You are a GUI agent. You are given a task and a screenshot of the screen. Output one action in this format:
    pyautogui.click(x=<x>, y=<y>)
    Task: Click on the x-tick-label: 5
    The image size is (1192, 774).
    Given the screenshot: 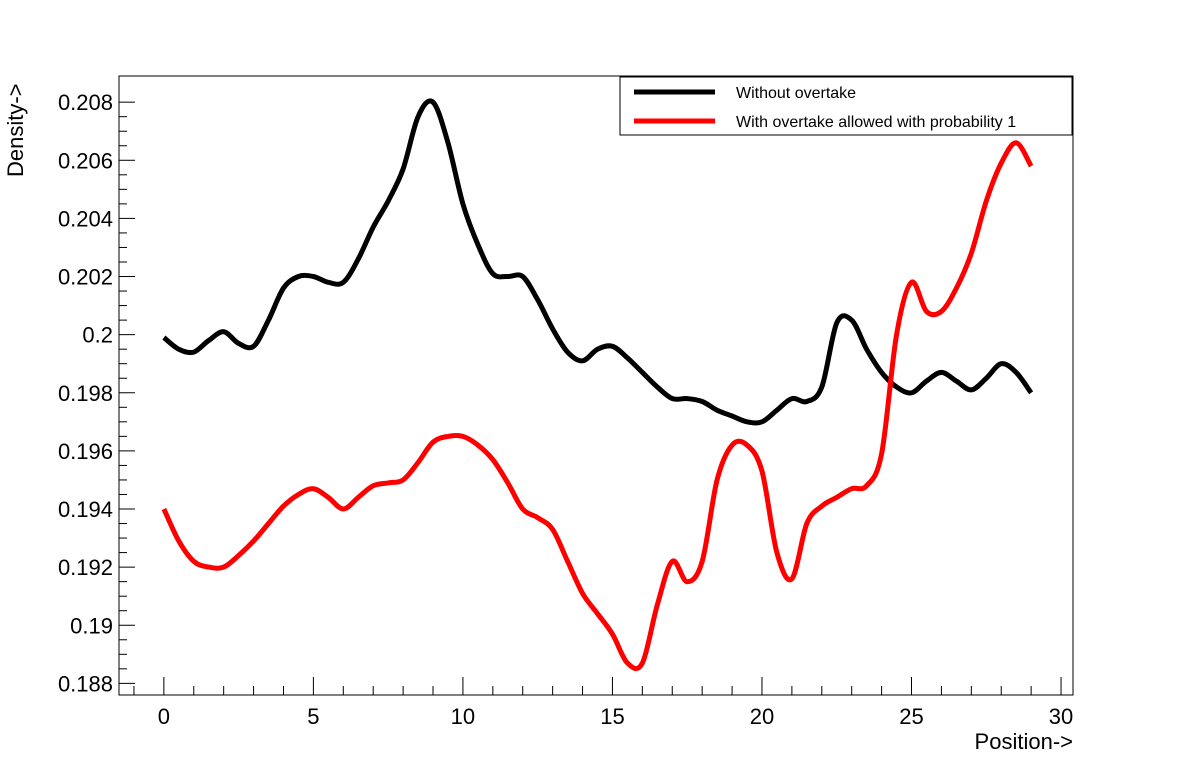 What is the action you would take?
    pyautogui.click(x=313, y=716)
    